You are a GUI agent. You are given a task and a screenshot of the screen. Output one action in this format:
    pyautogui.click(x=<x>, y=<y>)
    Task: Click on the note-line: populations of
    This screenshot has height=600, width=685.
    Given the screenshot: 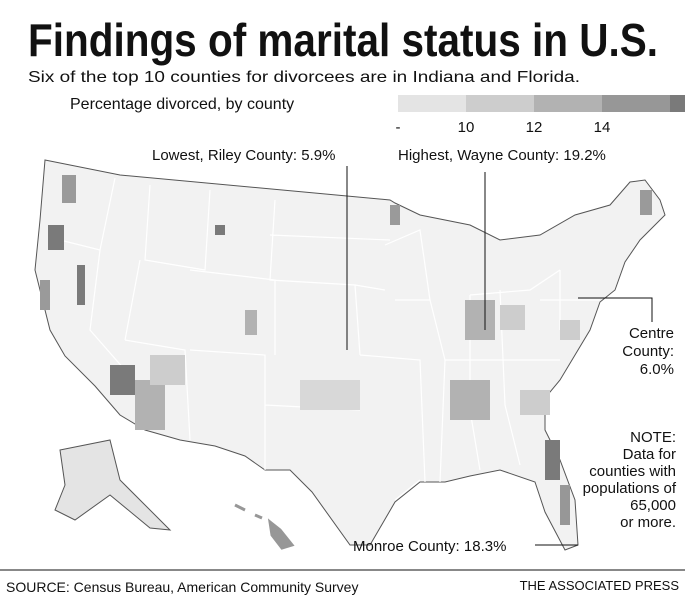 What is the action you would take?
    pyautogui.click(x=630, y=488)
    